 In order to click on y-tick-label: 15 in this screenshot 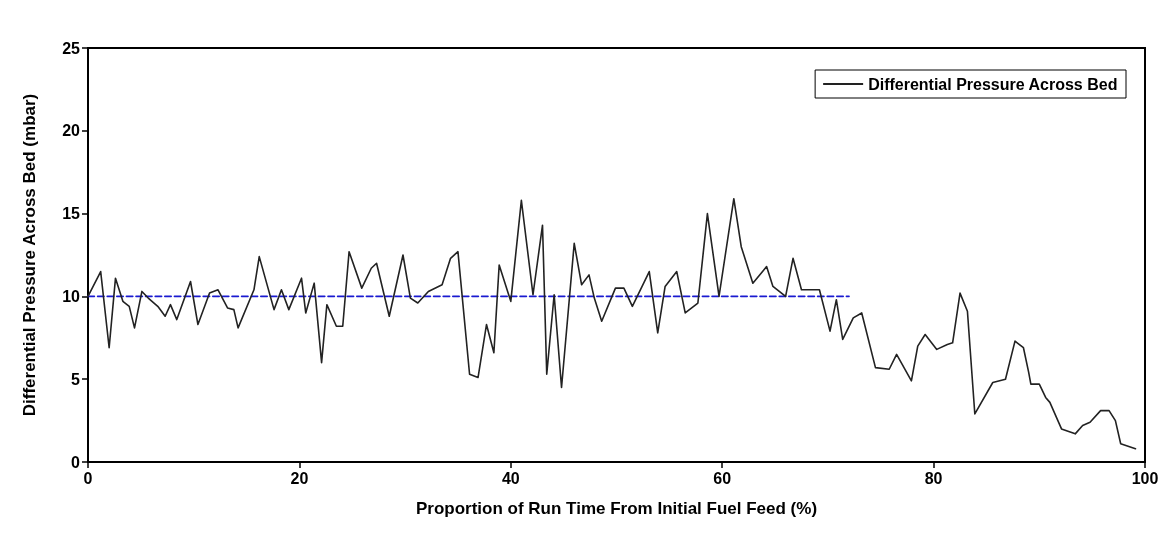, I will do `click(71, 214)`.